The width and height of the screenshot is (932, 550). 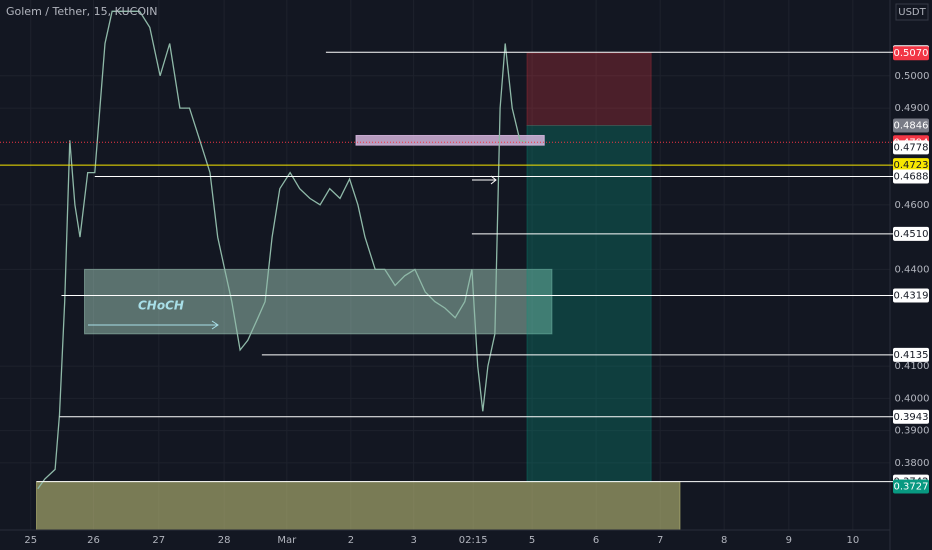 I want to click on x-tick-label: 02:15, so click(x=473, y=540).